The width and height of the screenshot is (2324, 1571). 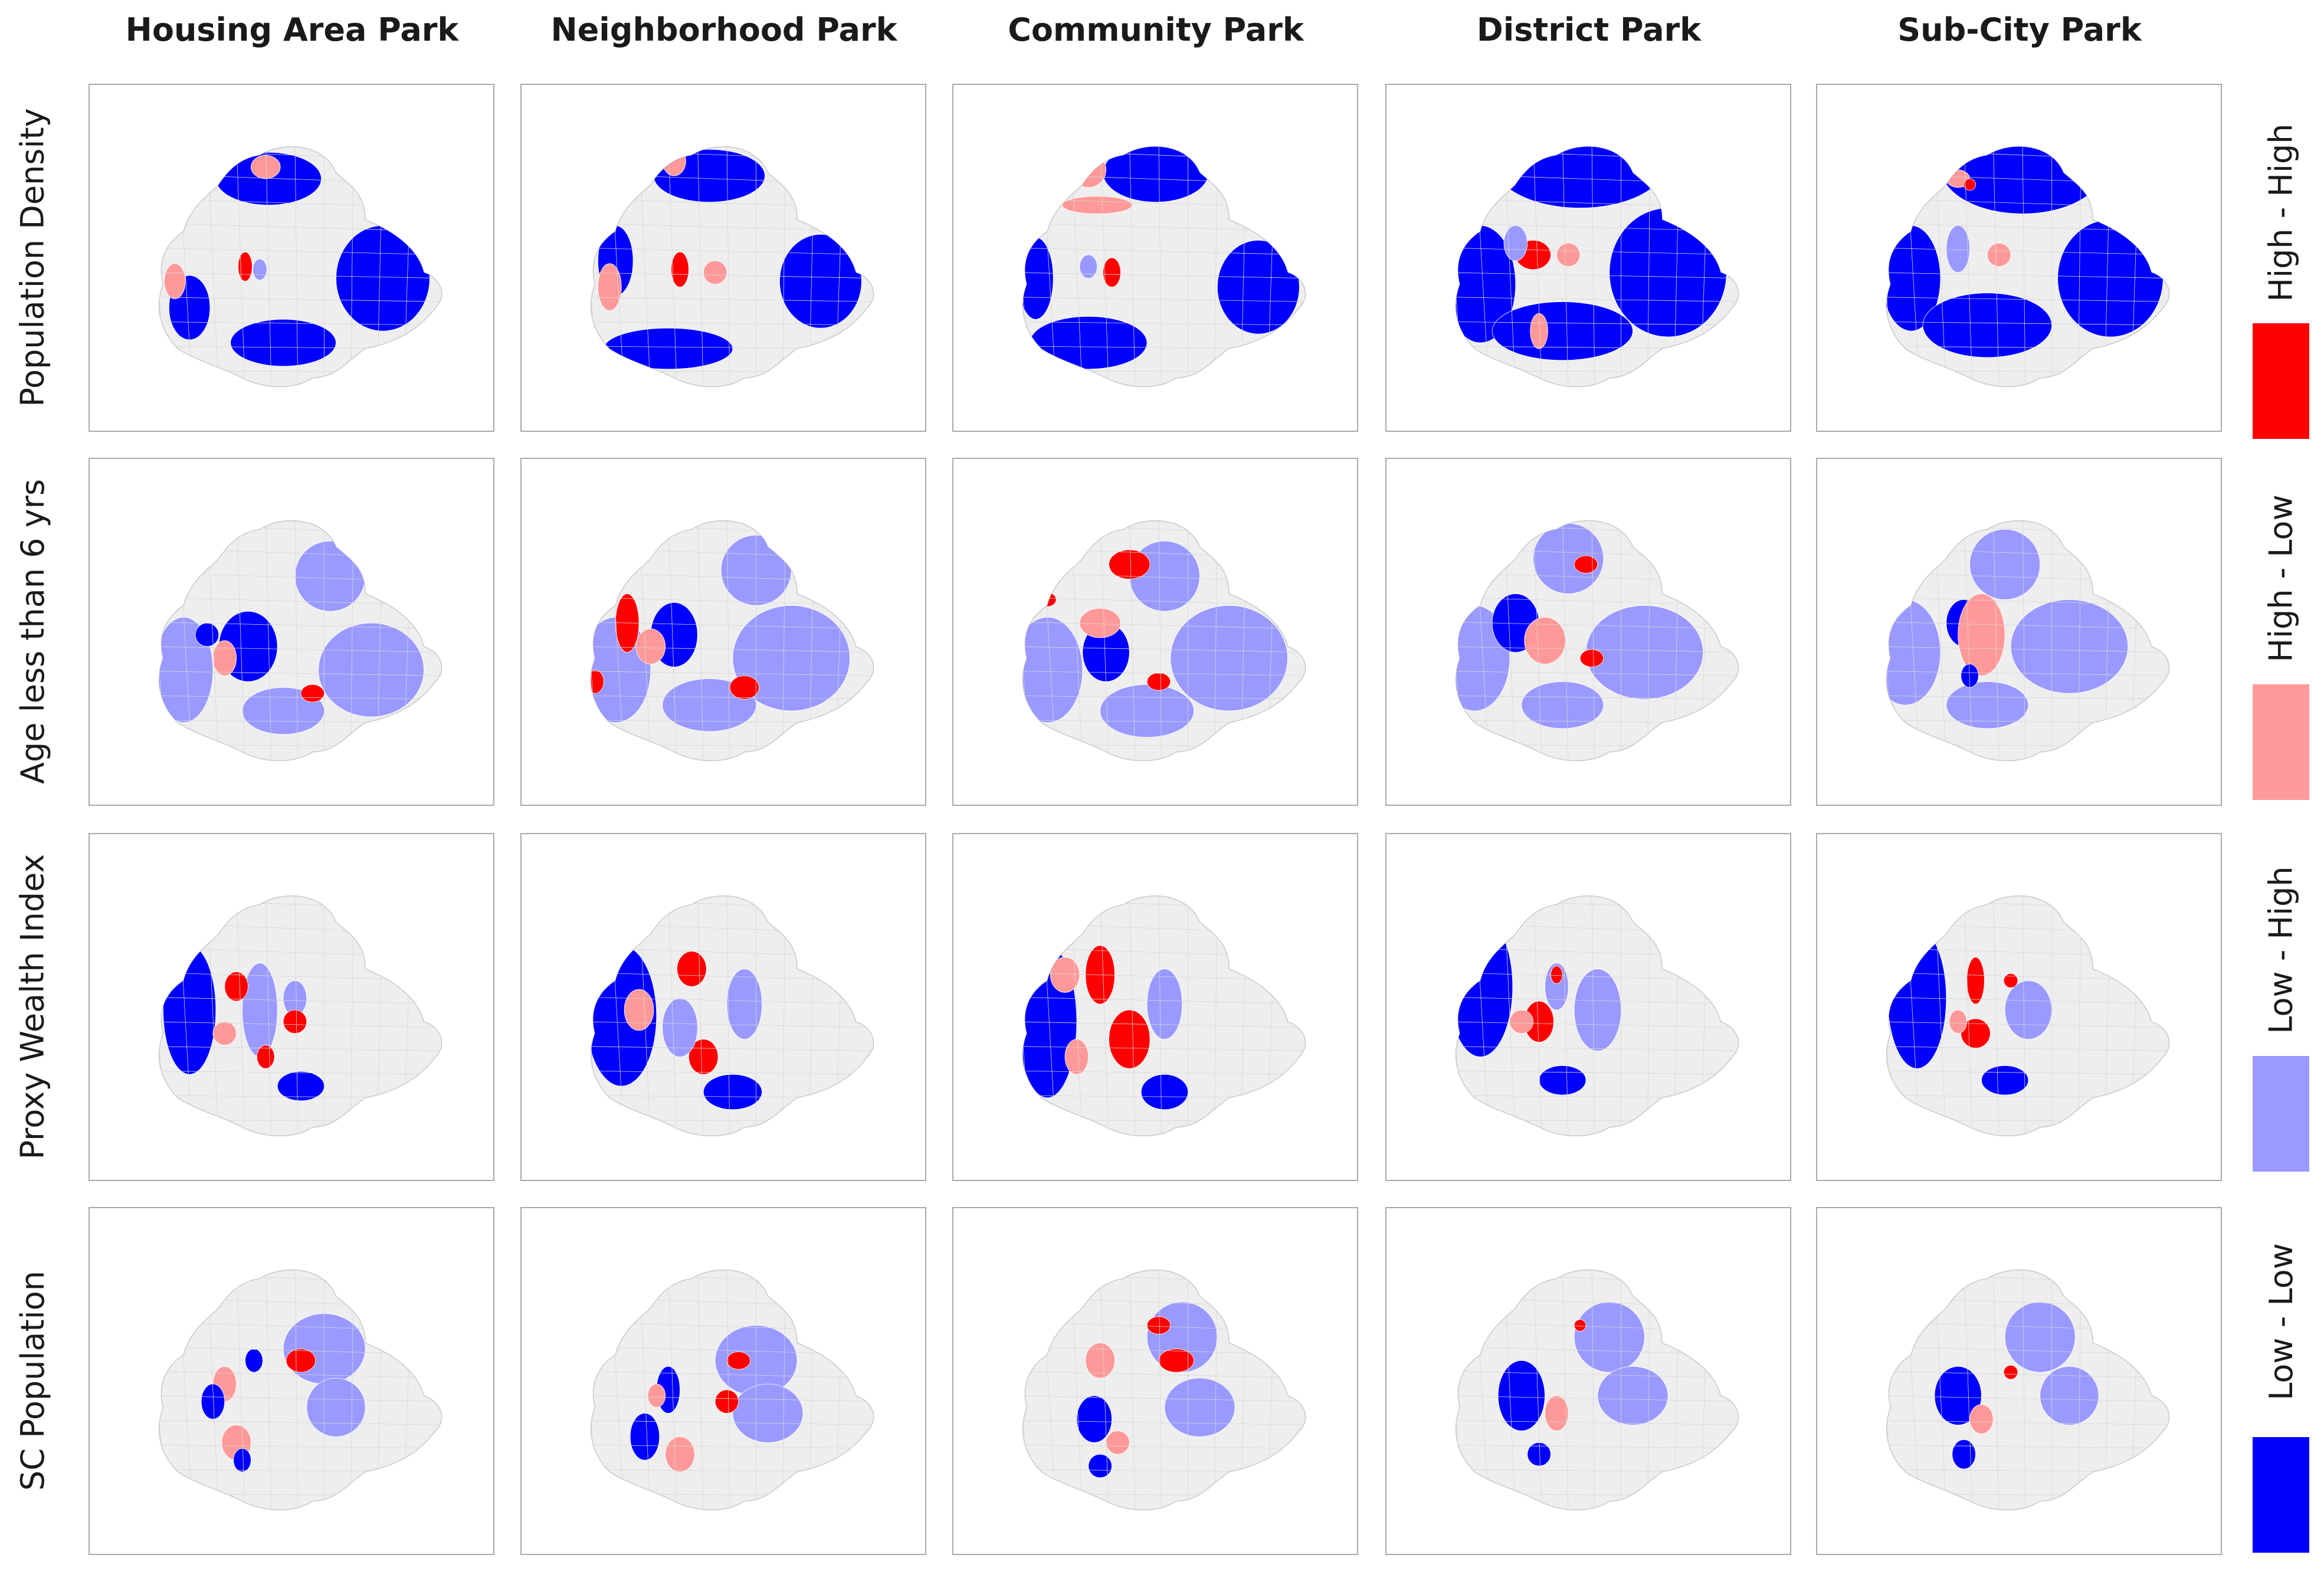 What do you see at coordinates (2281, 578) in the screenshot?
I see `legend-label-high-low: High - Low` at bounding box center [2281, 578].